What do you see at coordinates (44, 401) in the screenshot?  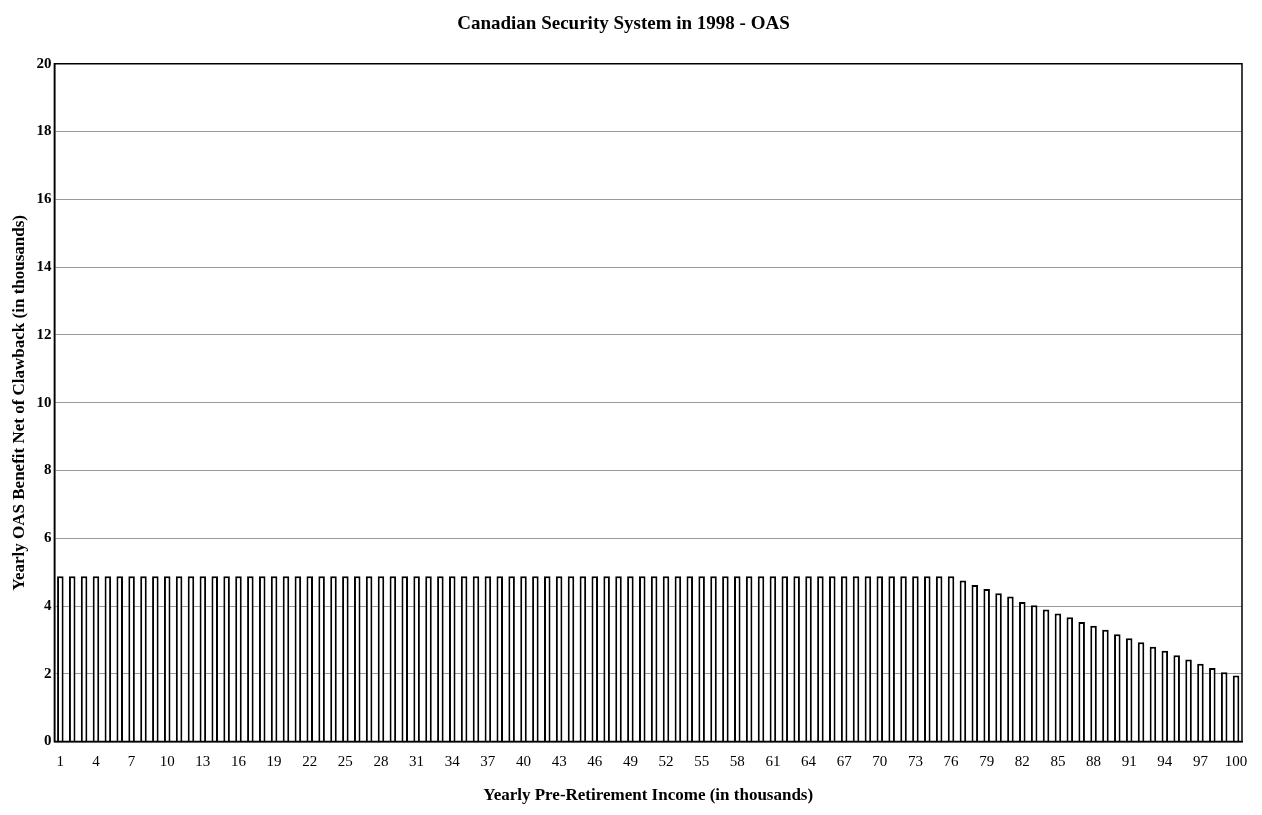 I see `y-tick-label: 10` at bounding box center [44, 401].